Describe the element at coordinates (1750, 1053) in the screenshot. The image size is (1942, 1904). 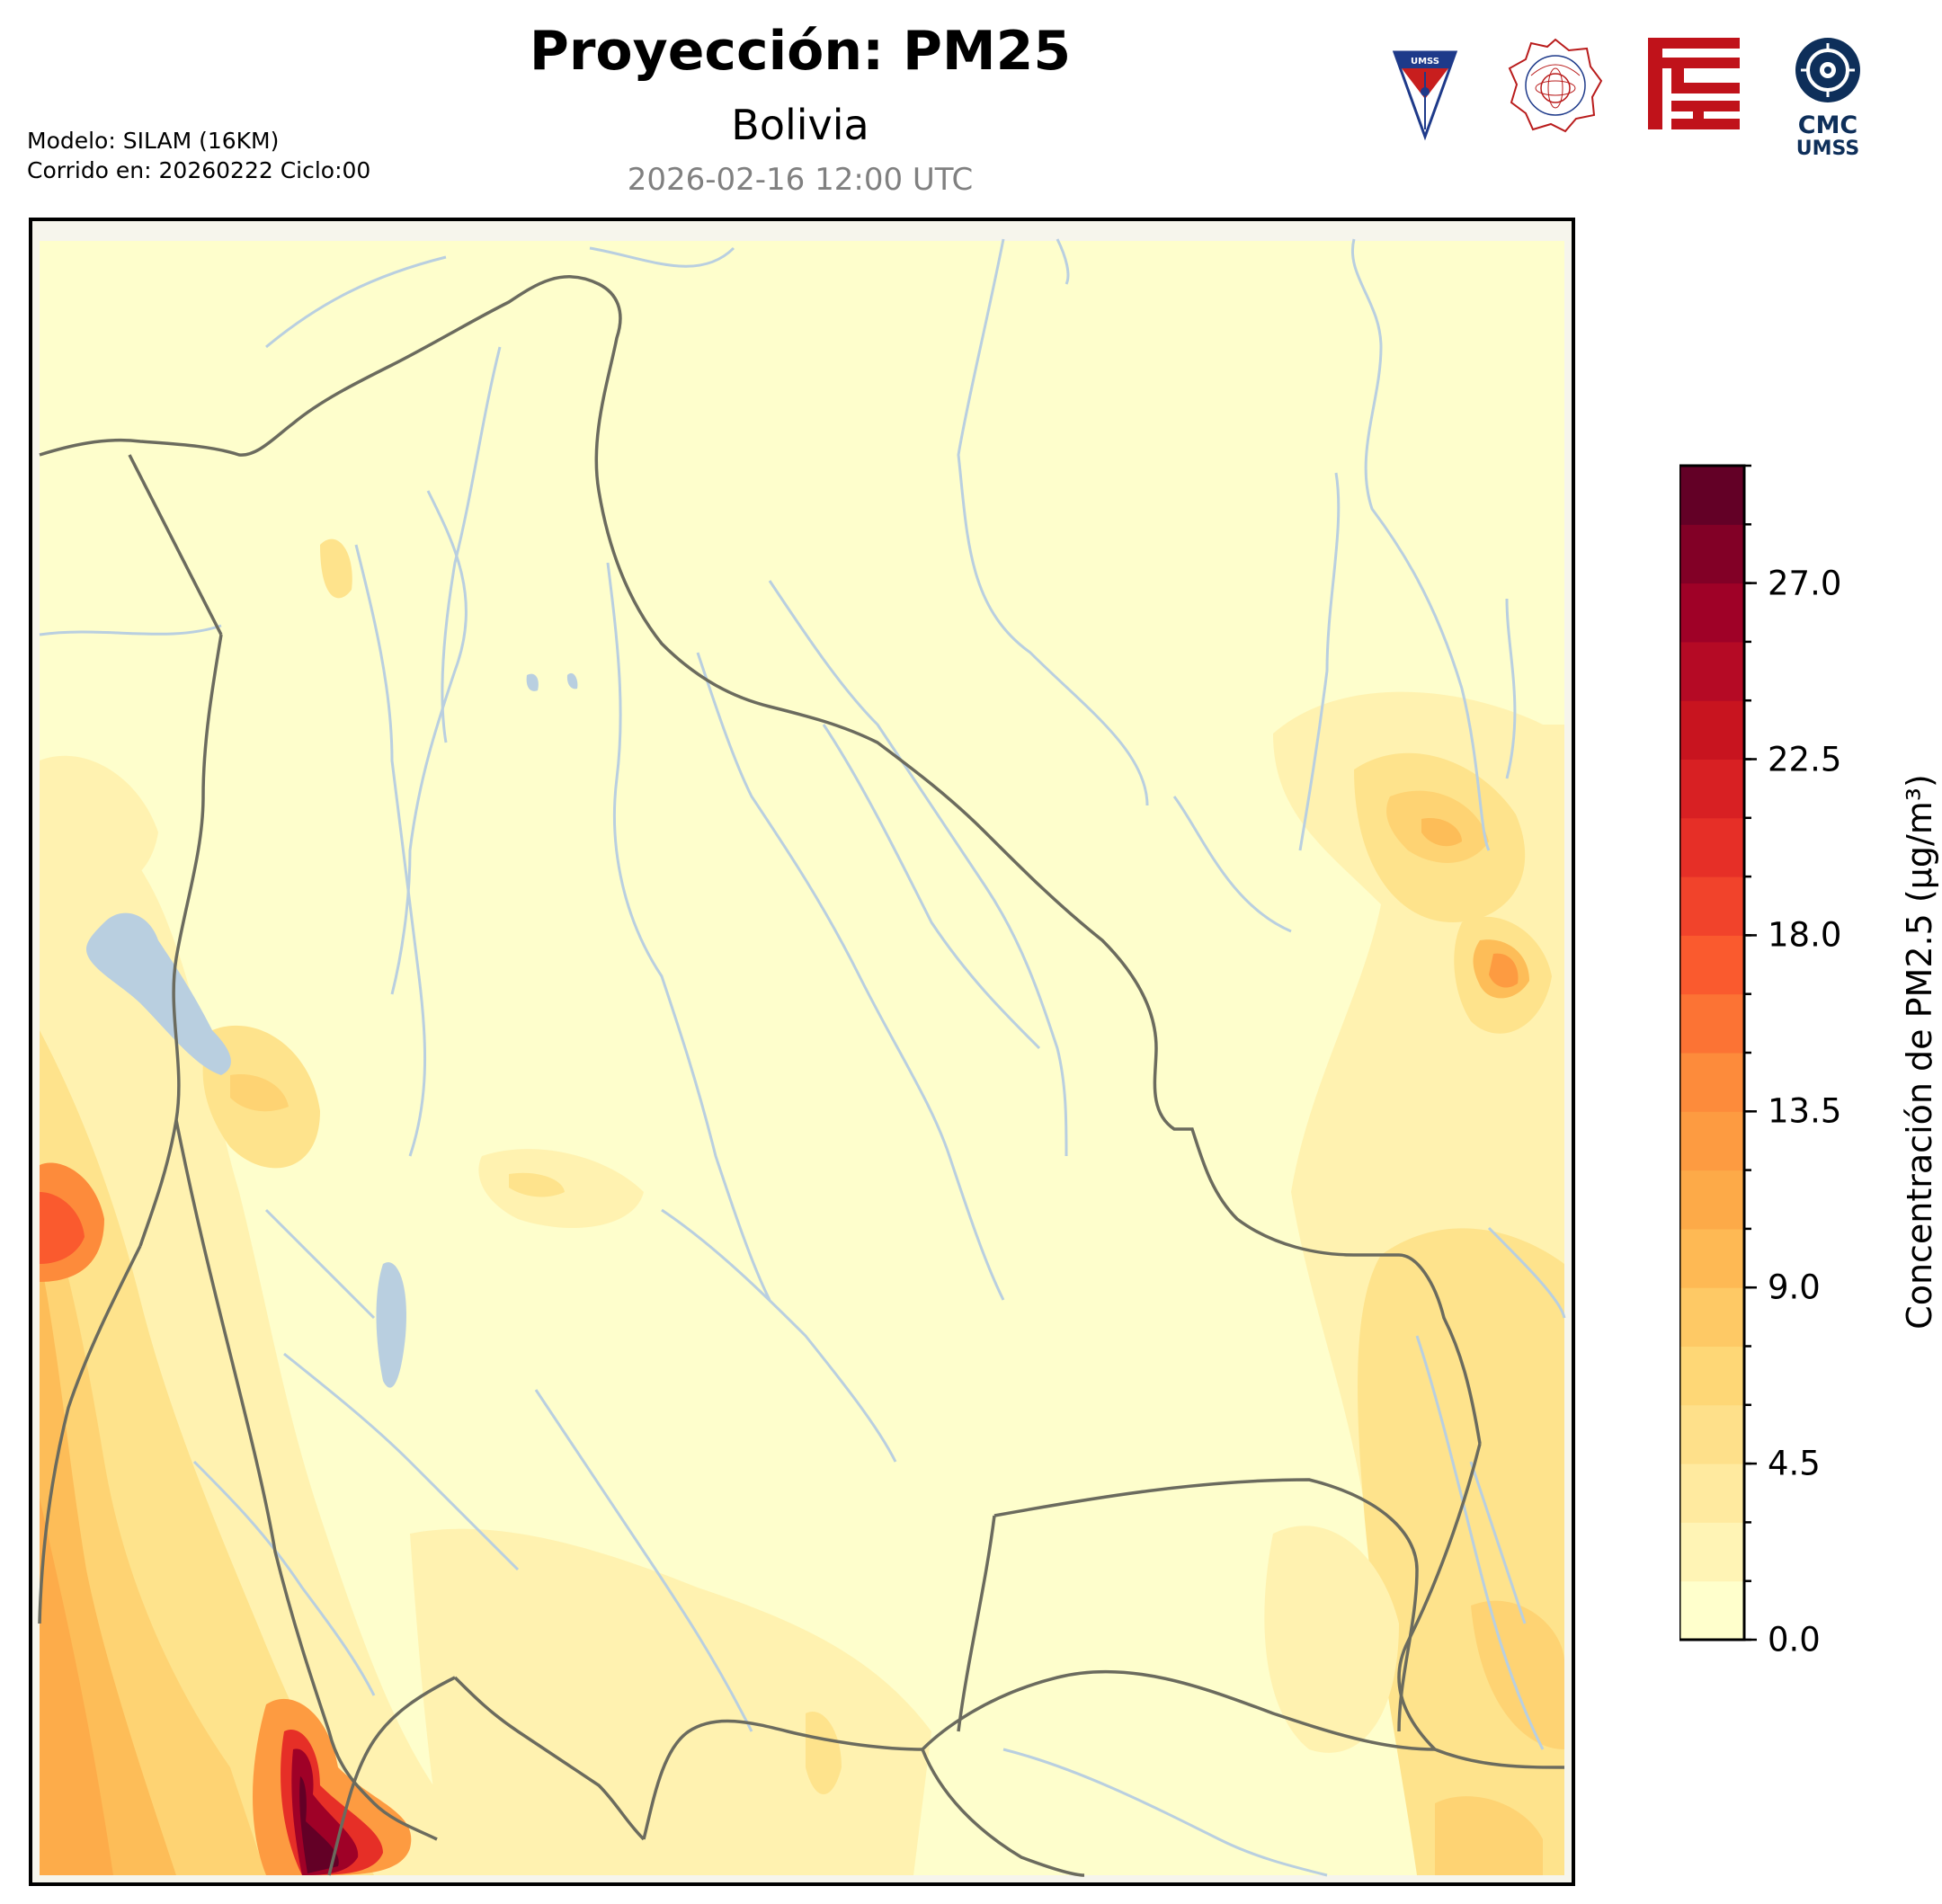
I see `colorbar-ticks` at that location.